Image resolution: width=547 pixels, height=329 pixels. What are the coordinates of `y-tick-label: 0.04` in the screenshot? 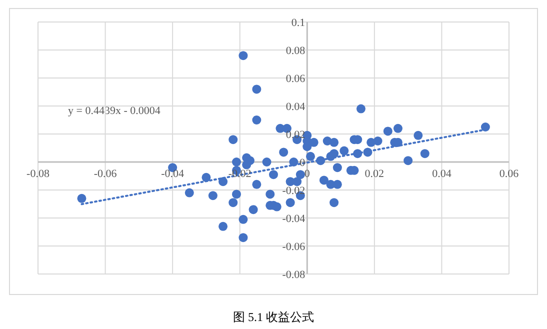 It's located at (296, 107).